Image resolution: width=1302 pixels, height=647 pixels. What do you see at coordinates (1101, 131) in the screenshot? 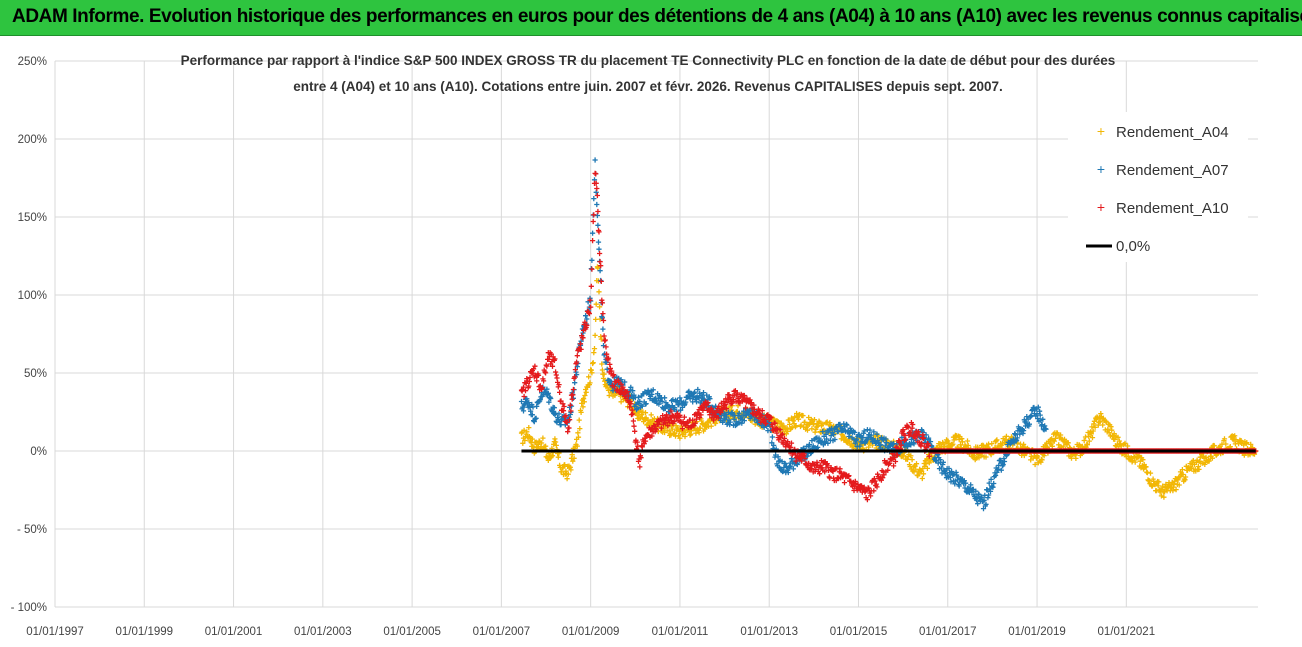
I see `legend-marker-a04: +` at bounding box center [1101, 131].